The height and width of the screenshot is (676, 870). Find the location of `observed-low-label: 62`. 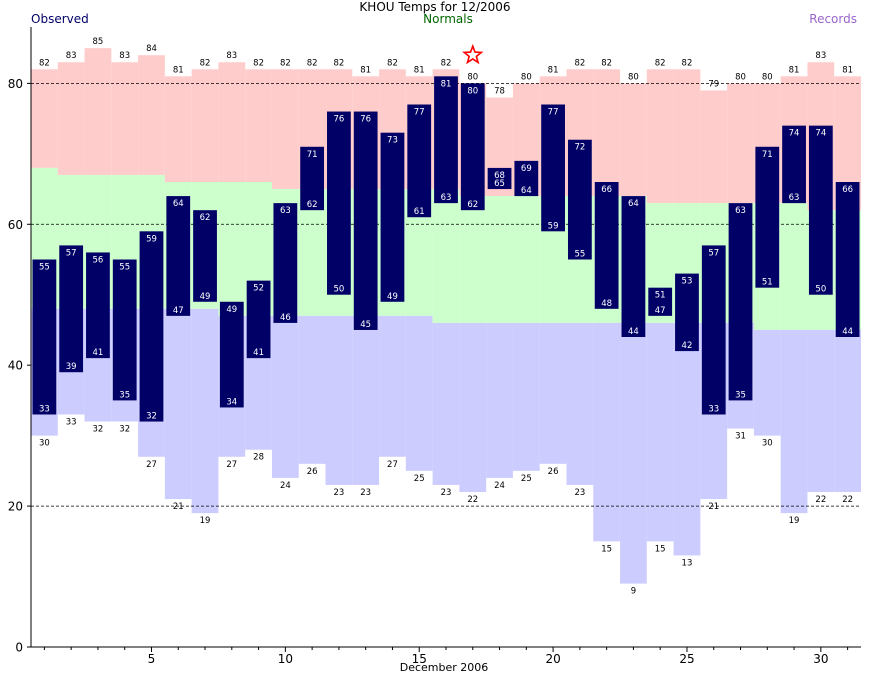

observed-low-label: 62 is located at coordinates (312, 205).